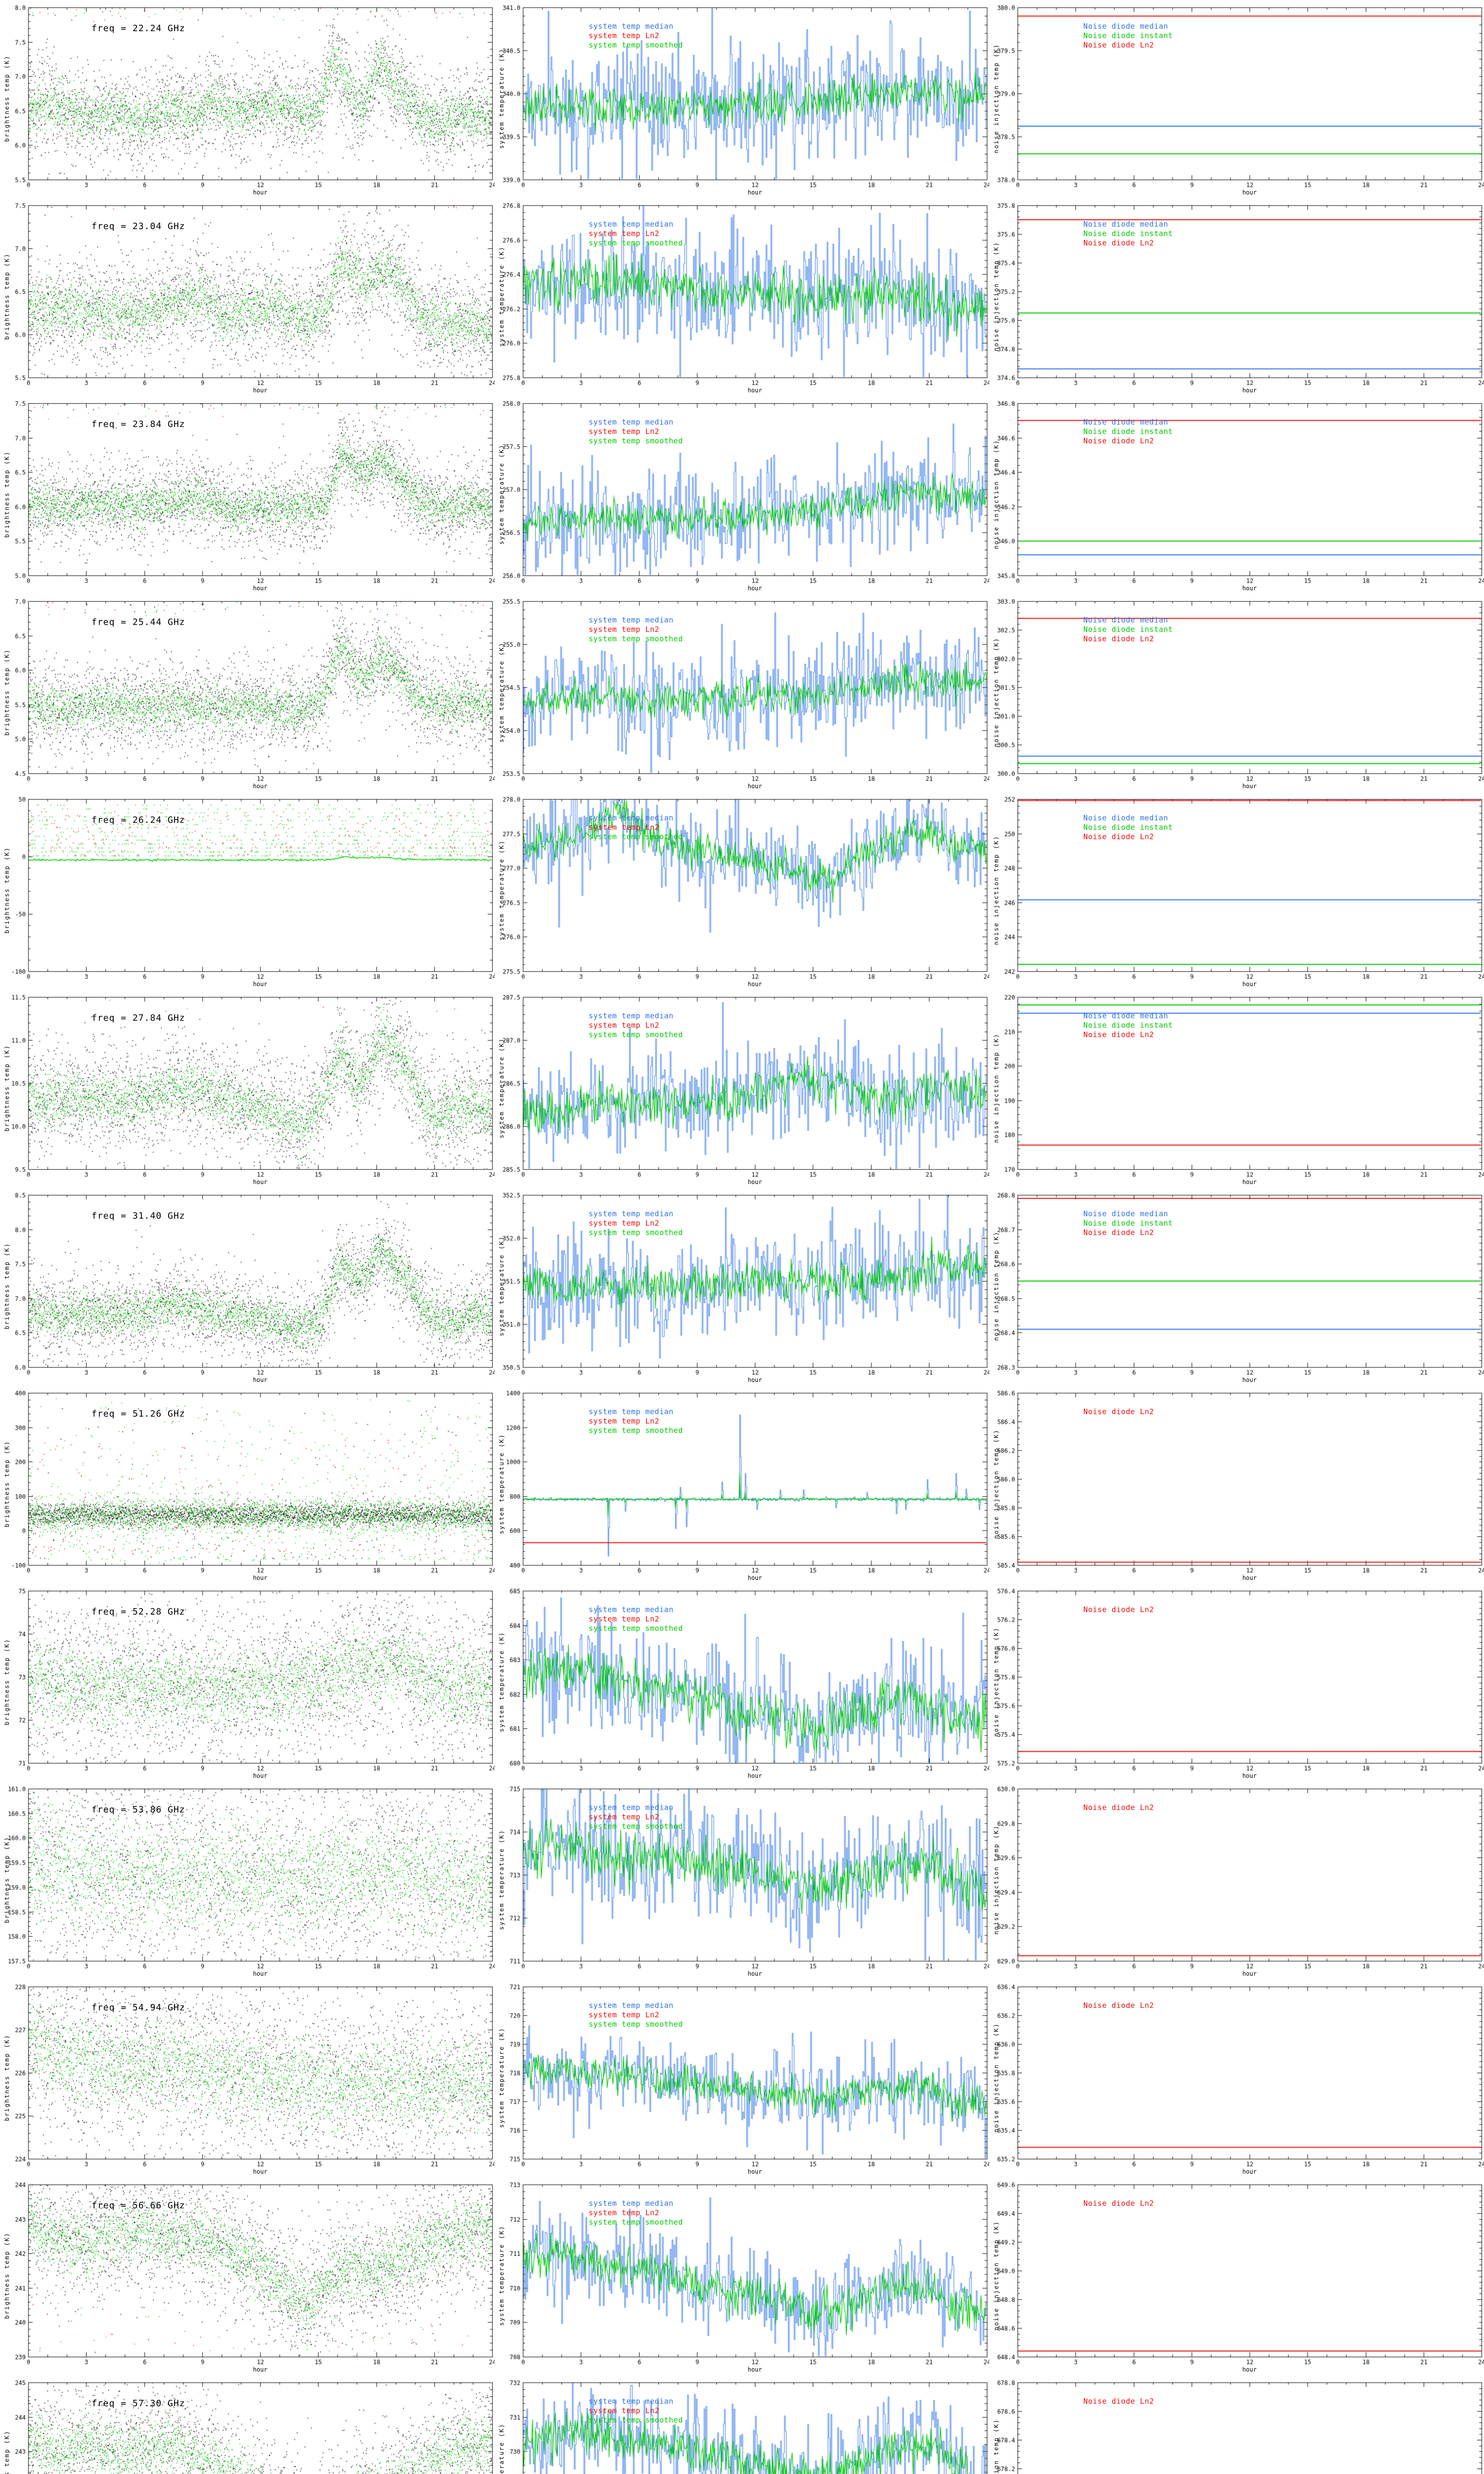 This screenshot has width=1484, height=2474. I want to click on plot-canvas-row7-middle, so click(742, 1287).